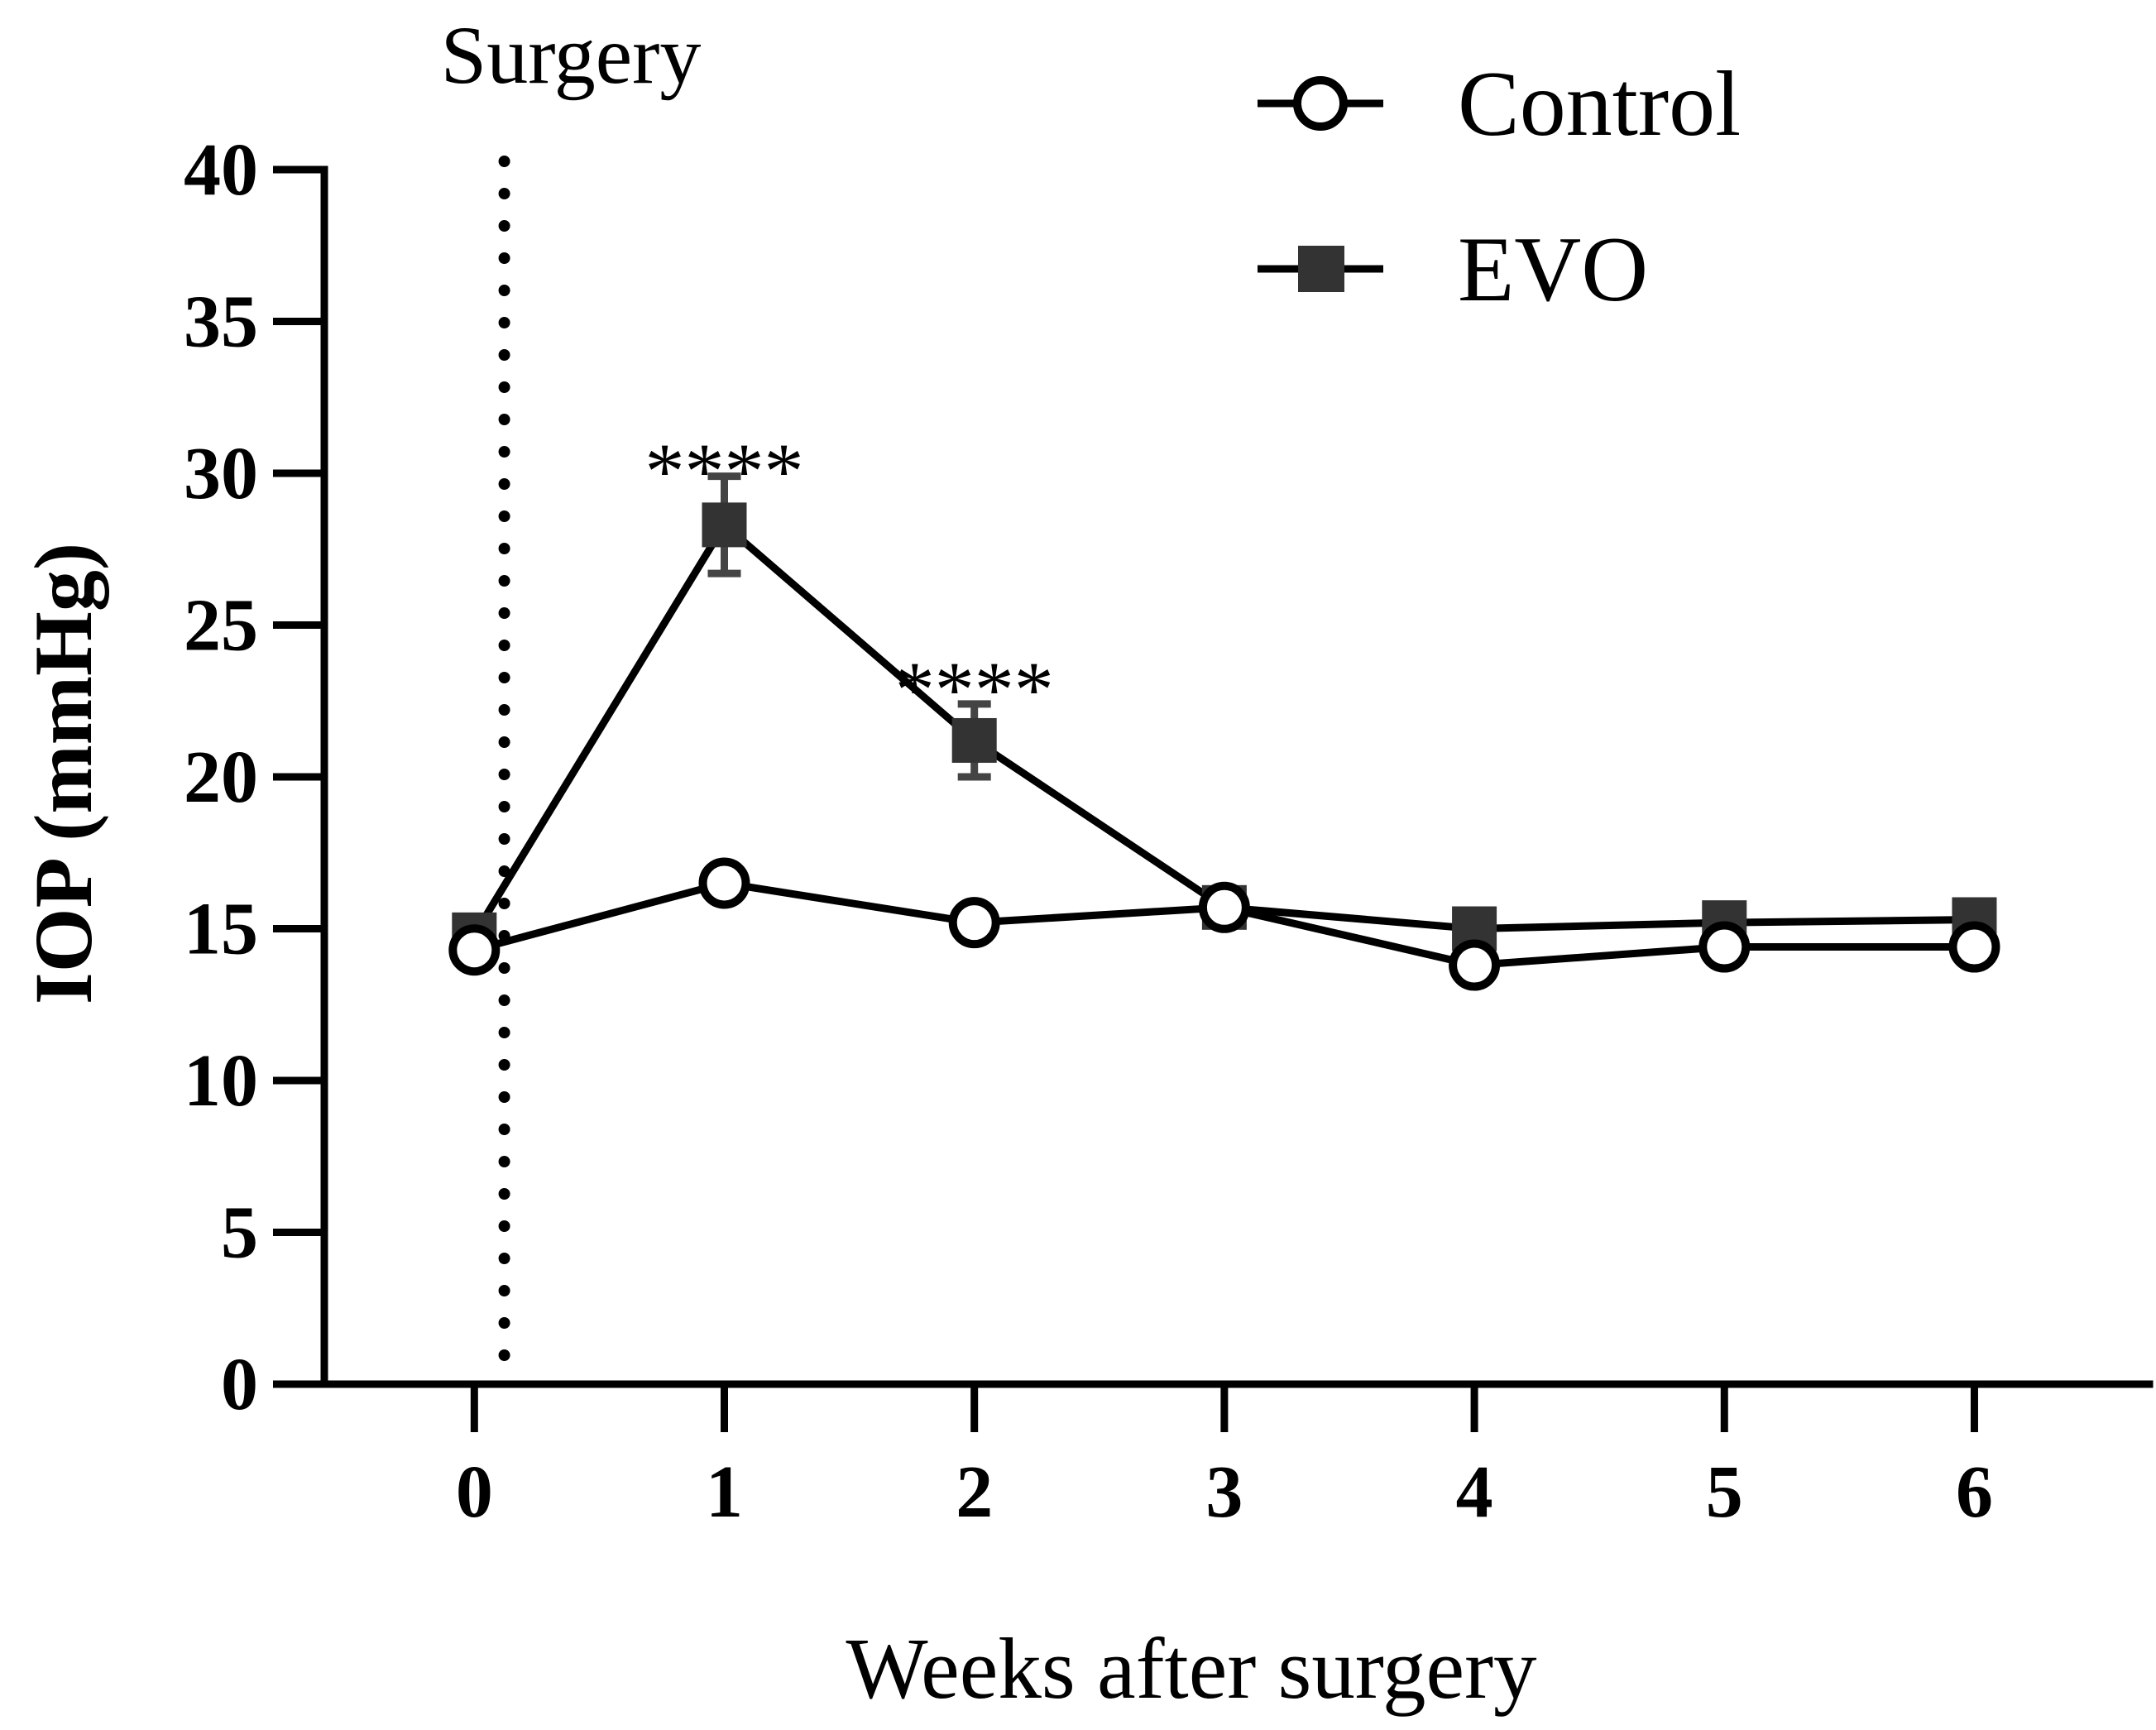  What do you see at coordinates (474, 1492) in the screenshot?
I see `x-tick-label: 0` at bounding box center [474, 1492].